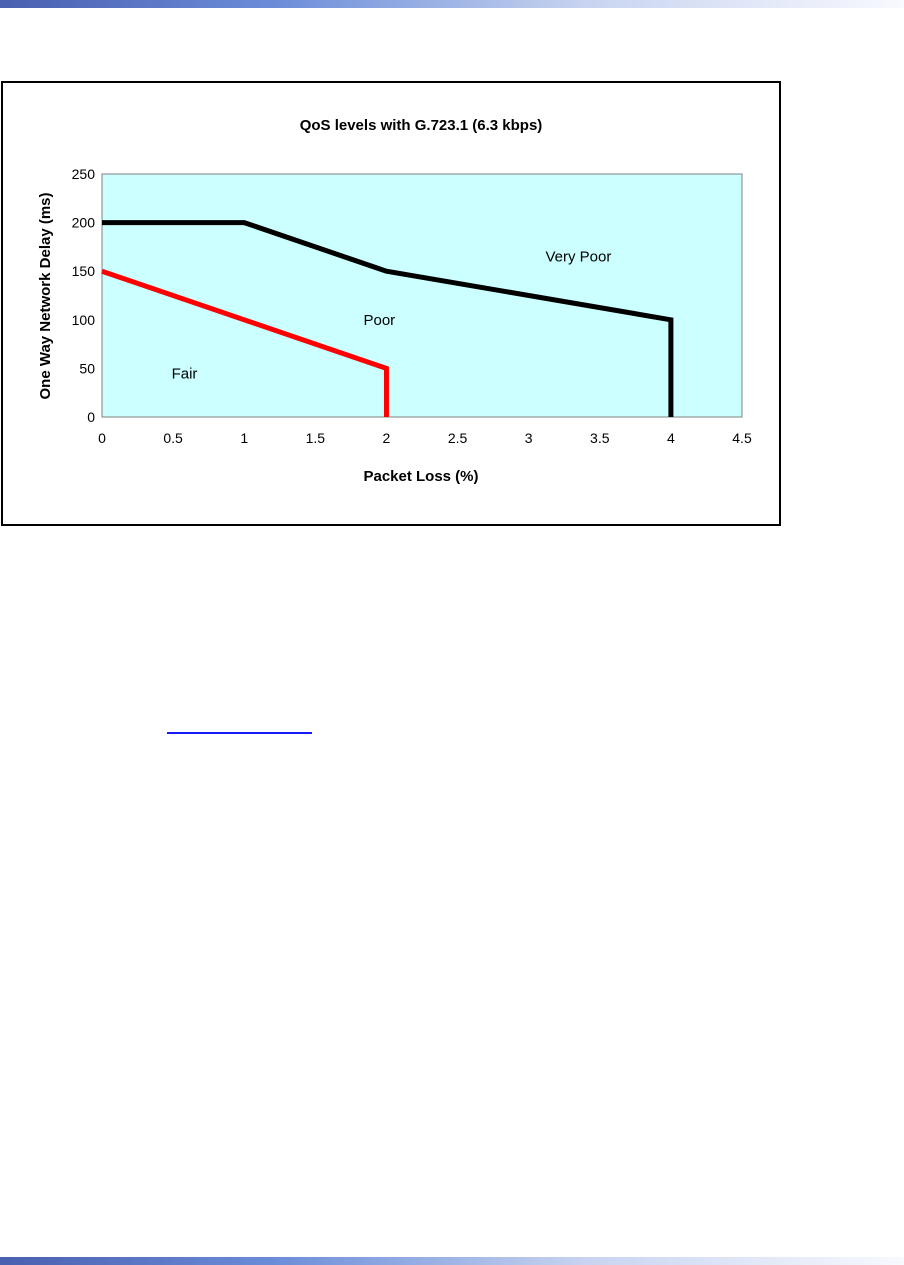 Image resolution: width=904 pixels, height=1265 pixels. I want to click on top-gradient-bar, so click(452, 4).